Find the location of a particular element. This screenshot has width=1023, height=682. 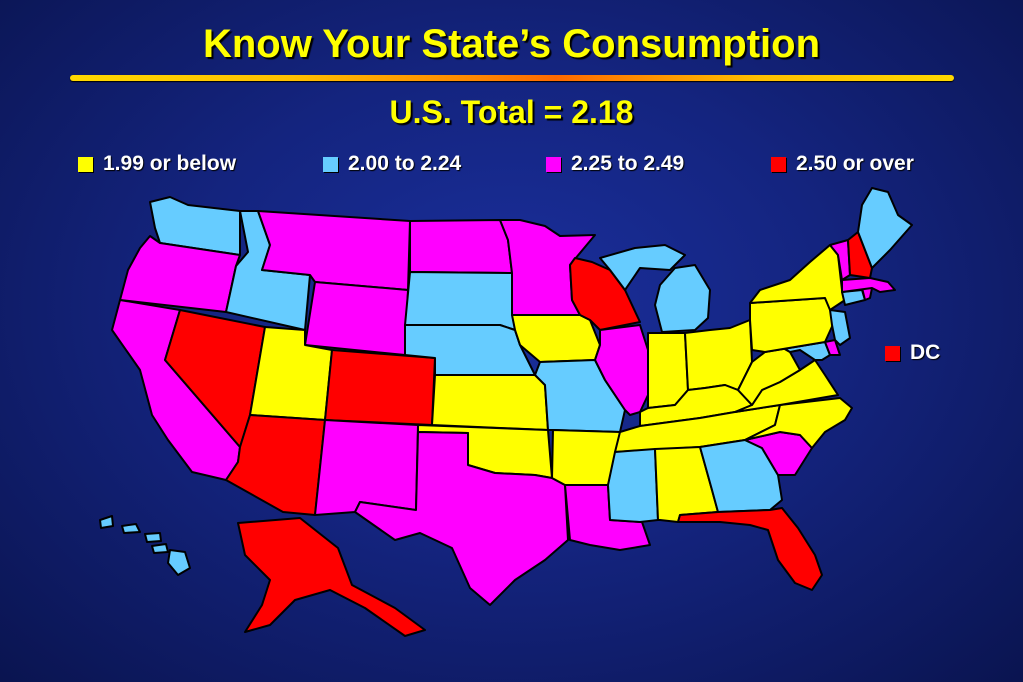

state-tx is located at coordinates (461, 518).